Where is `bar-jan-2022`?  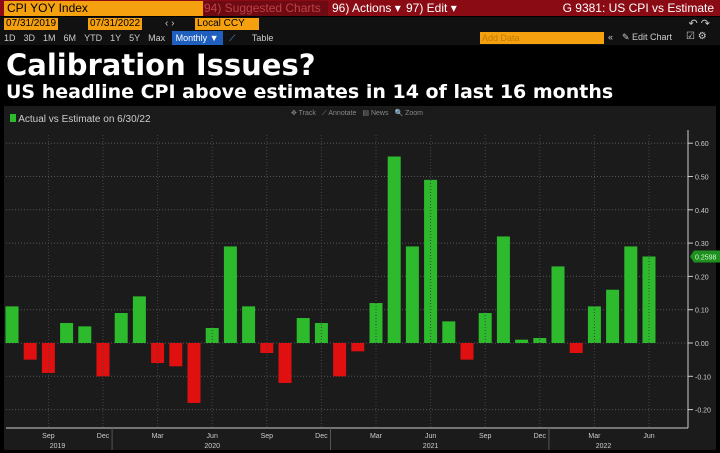 bar-jan-2022 is located at coordinates (558, 304).